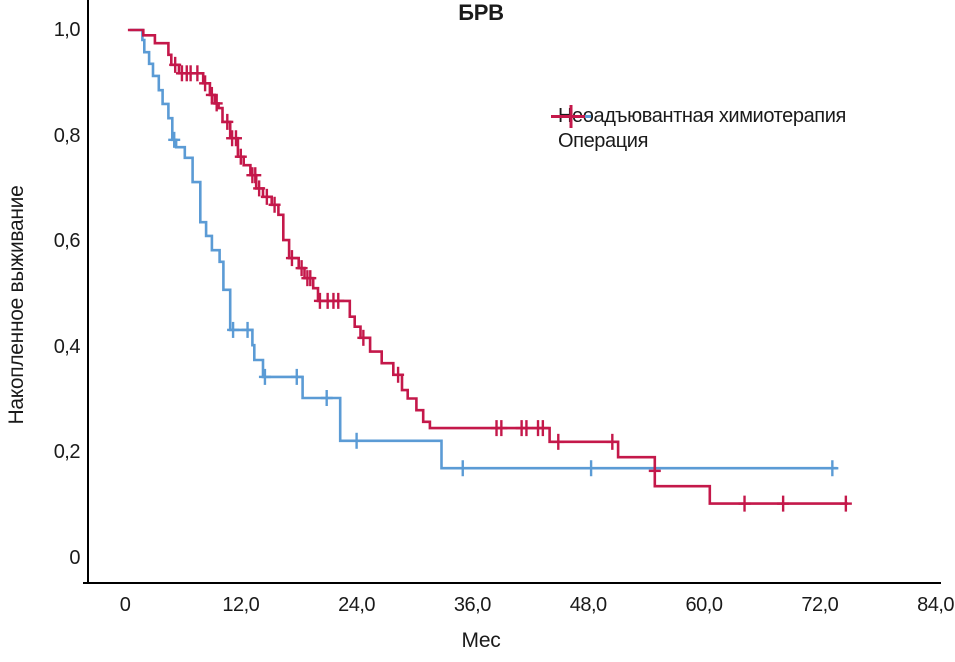 This screenshot has width=955, height=662. I want to click on x-tick-label: 60,0, so click(704, 605).